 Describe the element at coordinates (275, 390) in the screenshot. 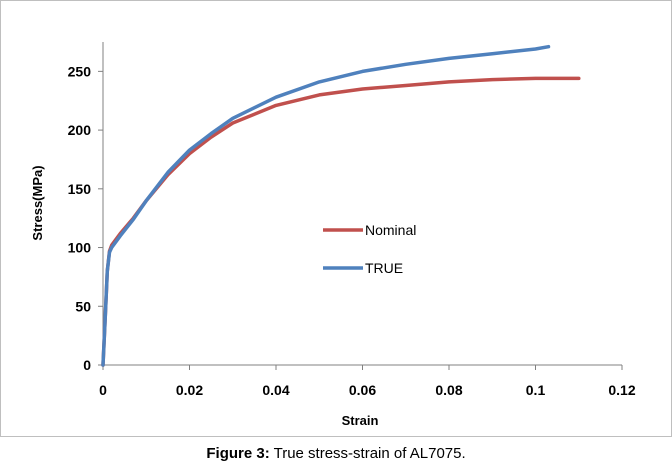

I see `x-tick-label: 0.04` at that location.